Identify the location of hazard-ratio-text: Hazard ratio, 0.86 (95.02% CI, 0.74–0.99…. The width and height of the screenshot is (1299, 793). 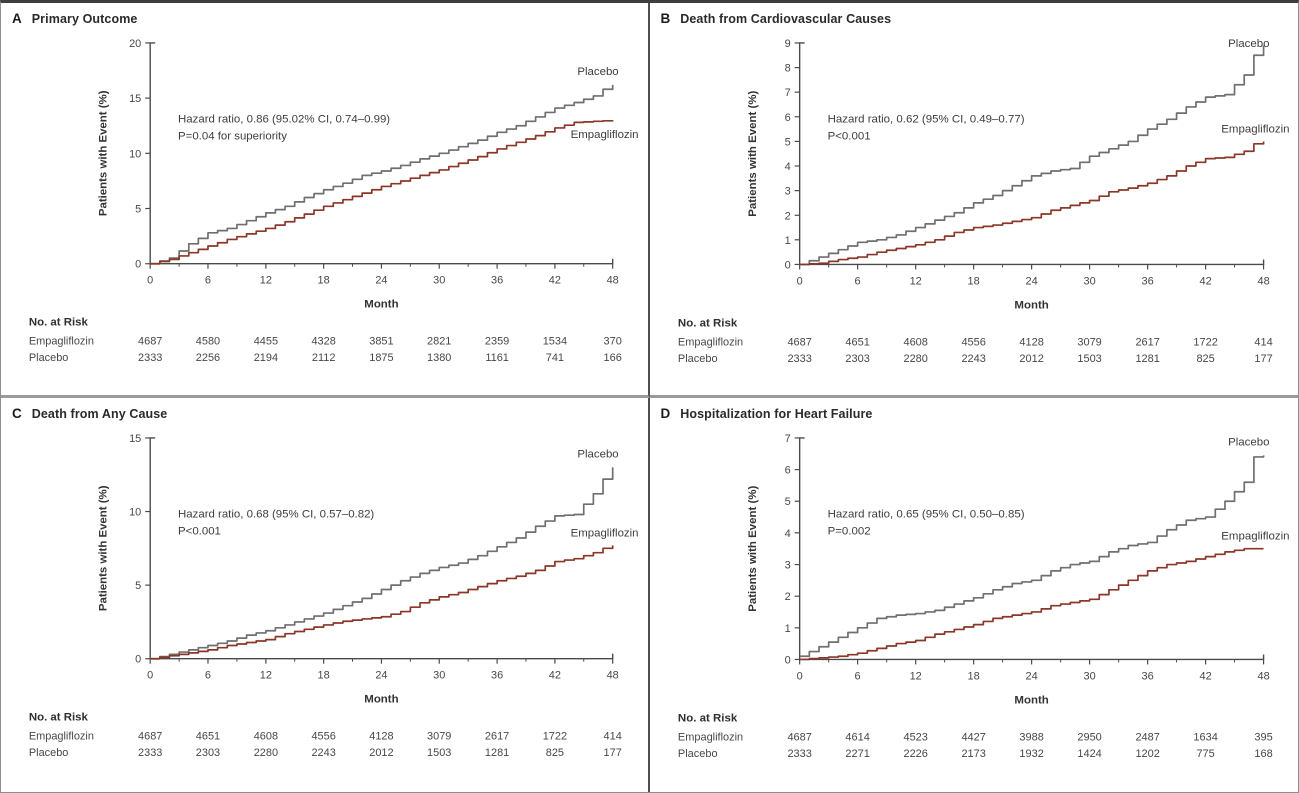
(284, 119).